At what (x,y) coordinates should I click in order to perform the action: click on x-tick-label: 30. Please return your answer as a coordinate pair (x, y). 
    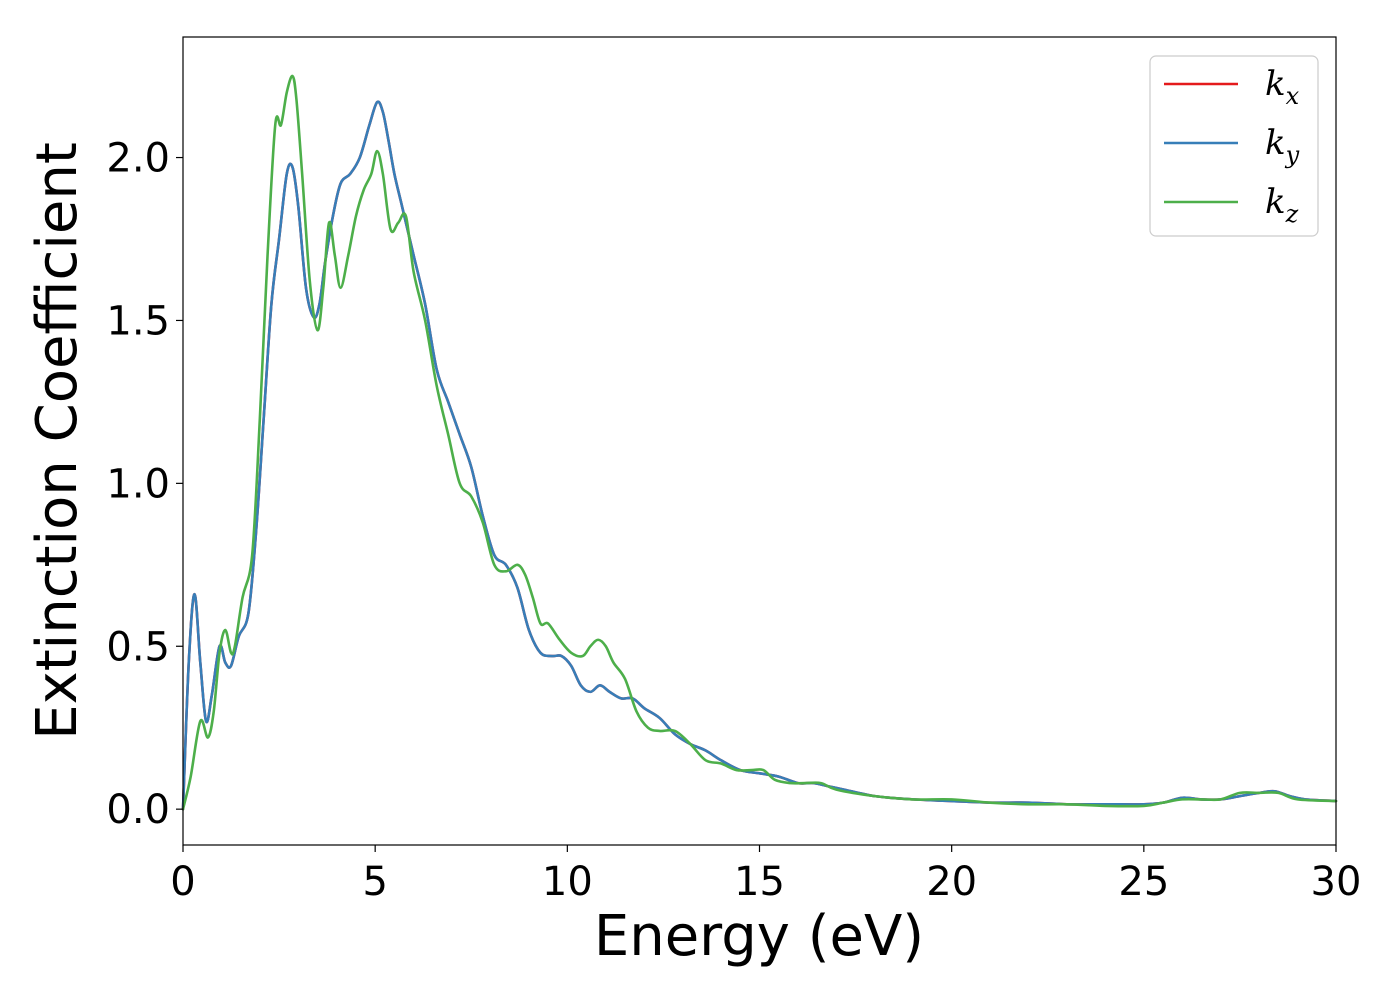
    Looking at the image, I should click on (1336, 882).